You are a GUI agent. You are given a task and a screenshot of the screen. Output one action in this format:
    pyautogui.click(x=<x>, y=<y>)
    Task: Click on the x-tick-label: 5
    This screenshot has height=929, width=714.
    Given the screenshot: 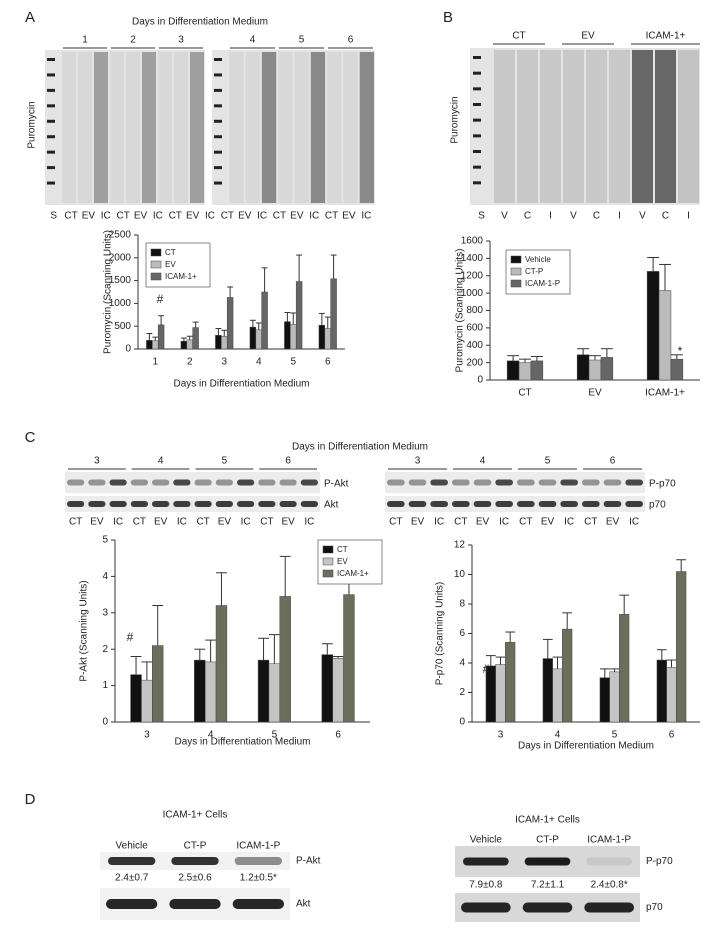 What is the action you would take?
    pyautogui.click(x=293, y=362)
    